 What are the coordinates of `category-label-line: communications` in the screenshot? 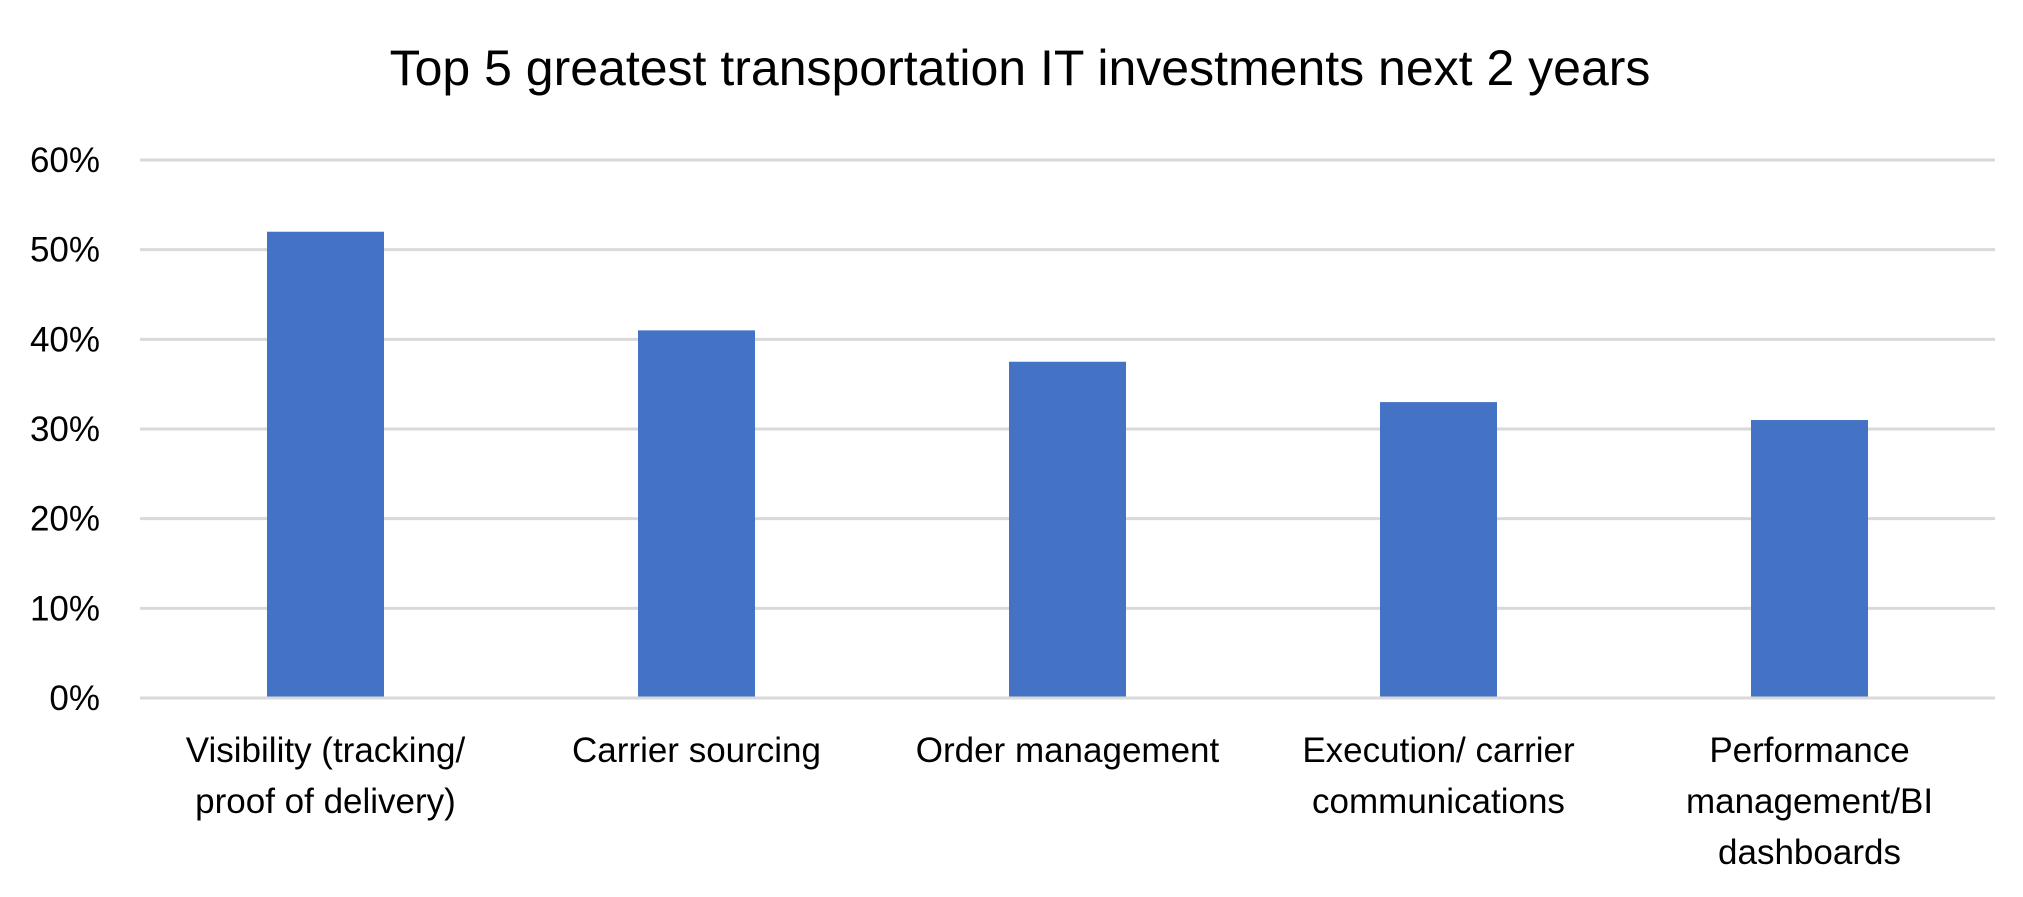 It's located at (1438, 801).